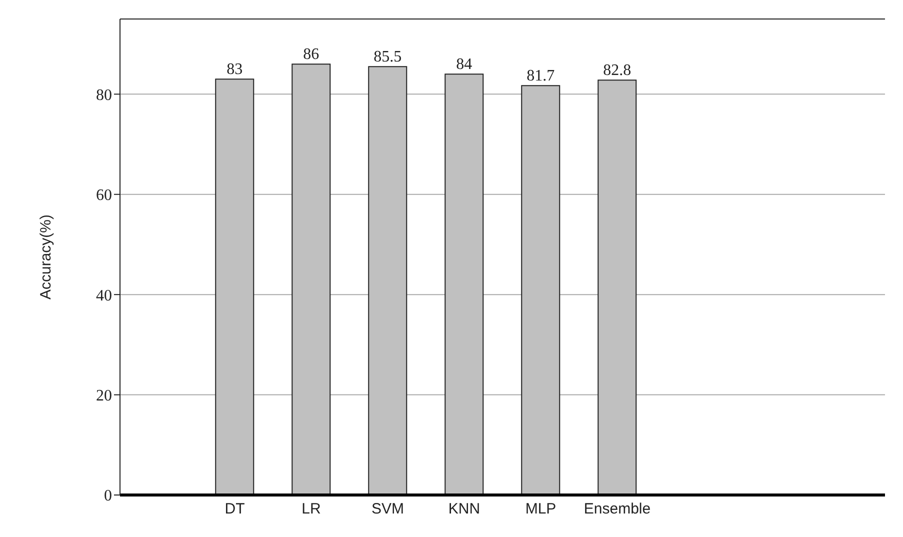 This screenshot has width=903, height=537. I want to click on data-label: 85.5, so click(388, 57).